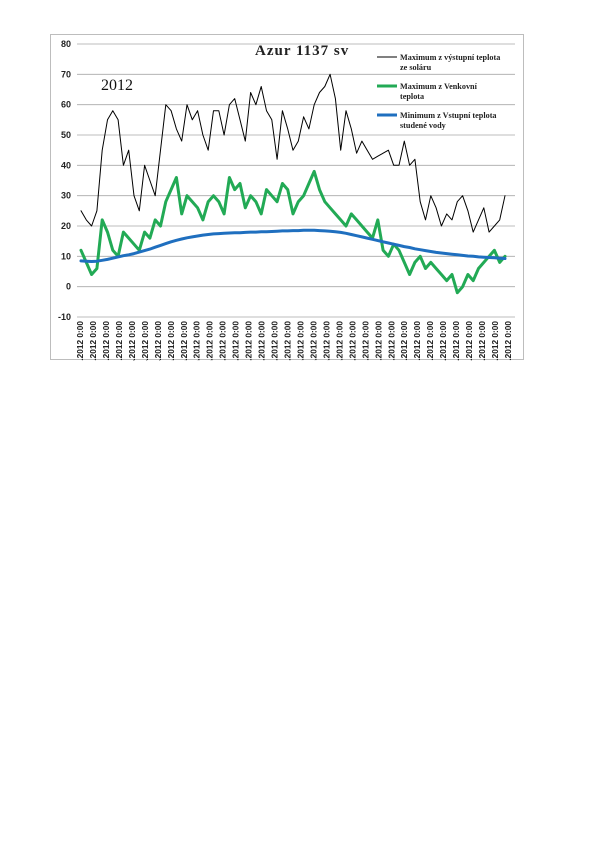  I want to click on x-tick-label: 8.6.2012 0:00, so click(223, 341).